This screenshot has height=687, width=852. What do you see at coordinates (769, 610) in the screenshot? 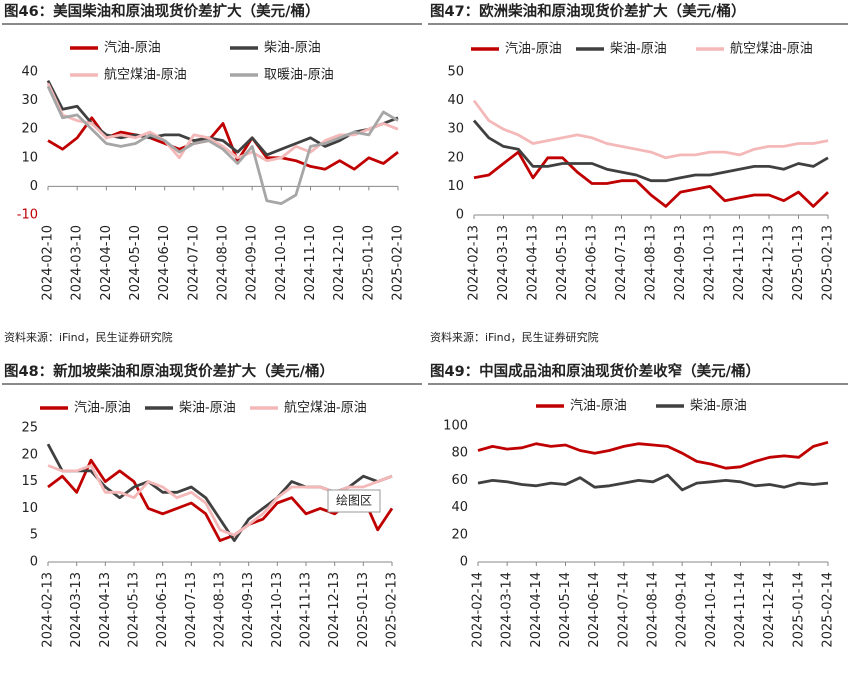
I see `x-tick-label: 2024-12-14` at bounding box center [769, 610].